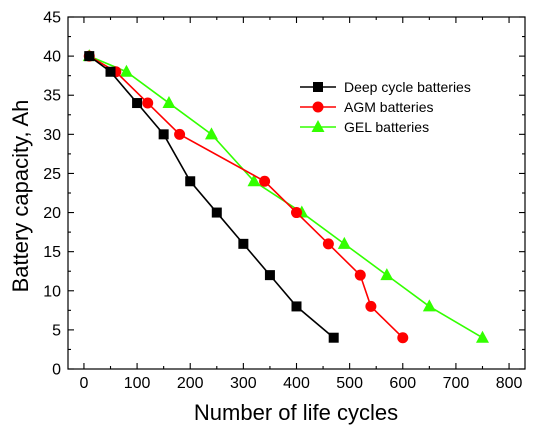  Describe the element at coordinates (243, 383) in the screenshot. I see `x-tick-label: 300` at that location.